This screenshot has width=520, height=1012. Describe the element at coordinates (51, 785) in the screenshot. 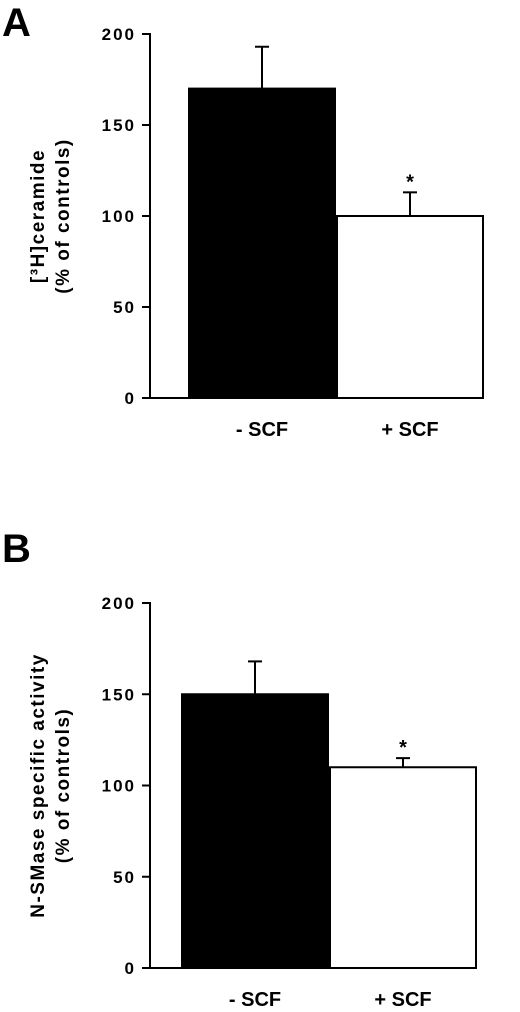

I see `y-axis-title: N-SMase specific activity (% of controls)` at that location.